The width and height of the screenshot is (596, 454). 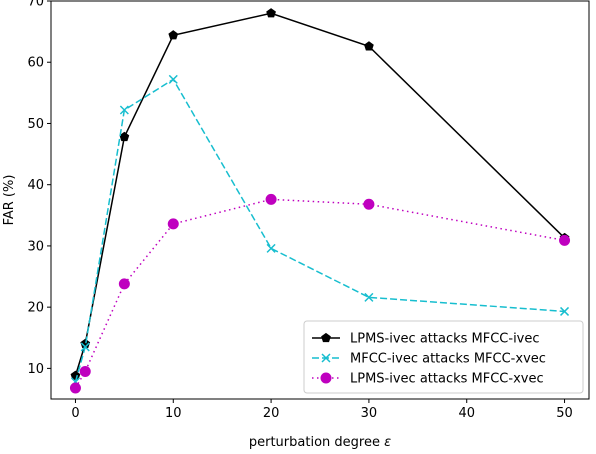 What do you see at coordinates (271, 413) in the screenshot?
I see `x-tick-label: 20` at bounding box center [271, 413].